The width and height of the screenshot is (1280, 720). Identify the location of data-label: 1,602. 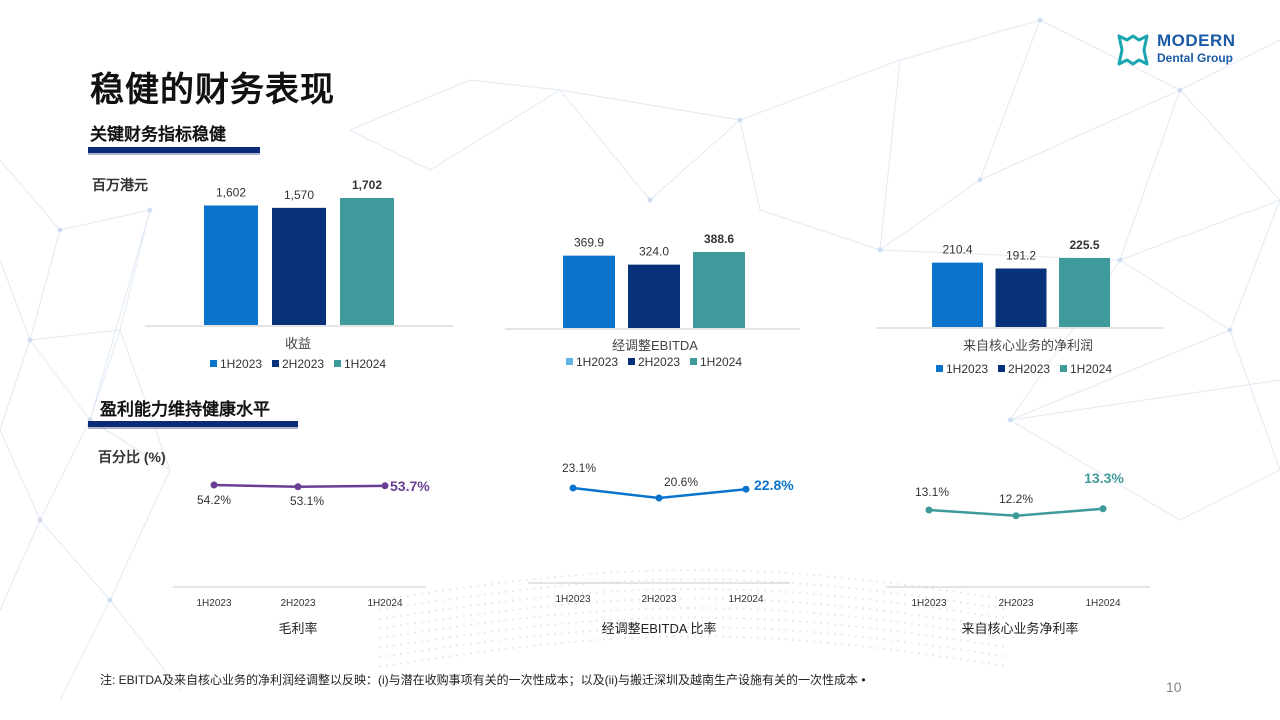
(231, 192).